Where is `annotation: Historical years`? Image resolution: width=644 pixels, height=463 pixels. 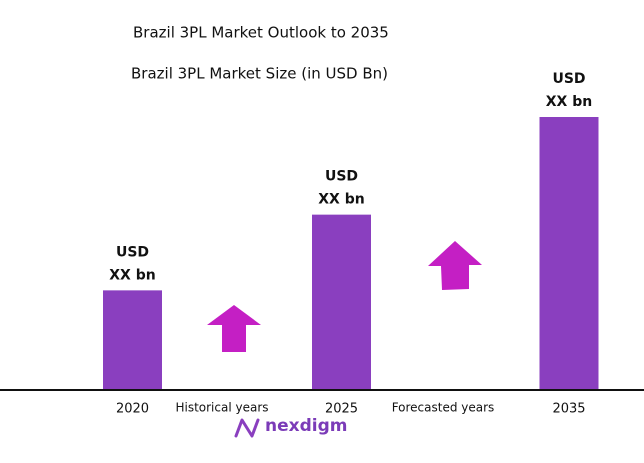 annotation: Historical years is located at coordinates (221, 408).